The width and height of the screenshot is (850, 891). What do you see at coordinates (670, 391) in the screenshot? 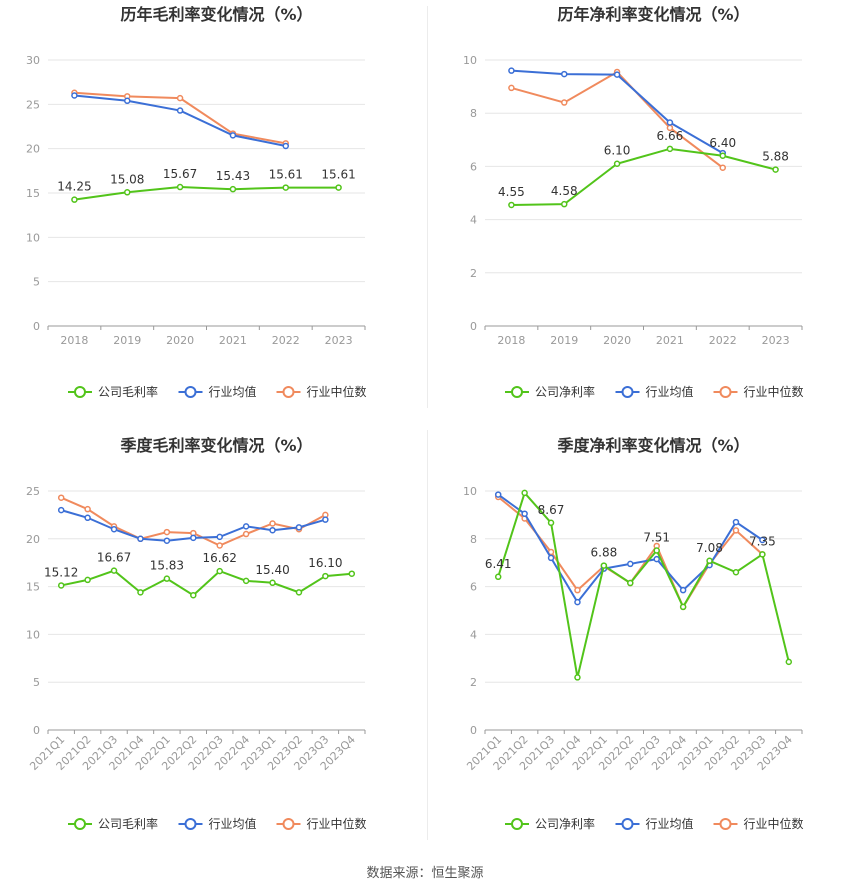
I see `legend-label: 行业均值` at bounding box center [670, 391].